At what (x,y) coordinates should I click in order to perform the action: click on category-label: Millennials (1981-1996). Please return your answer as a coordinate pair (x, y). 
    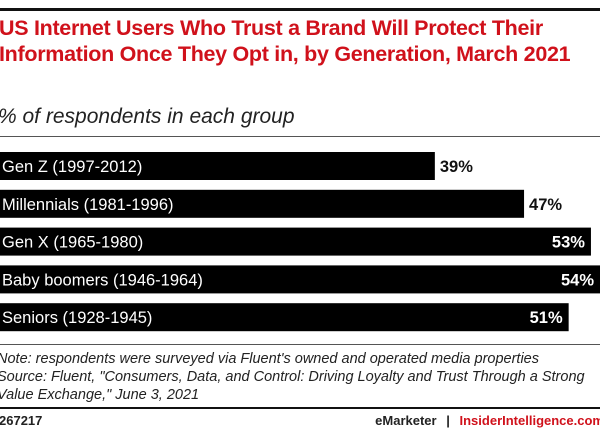
    Looking at the image, I should click on (88, 205).